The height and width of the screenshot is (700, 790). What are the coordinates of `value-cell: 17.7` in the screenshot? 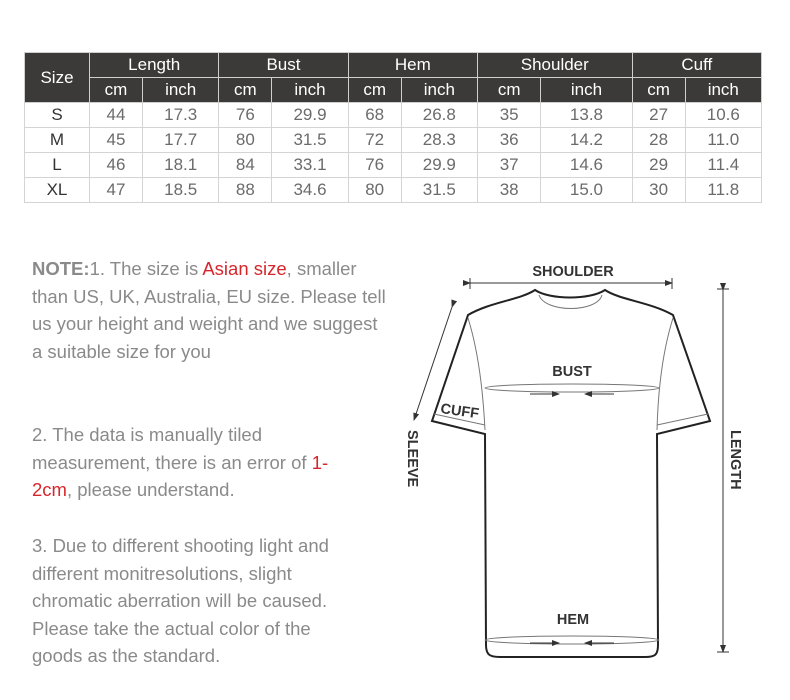 It's located at (180, 140).